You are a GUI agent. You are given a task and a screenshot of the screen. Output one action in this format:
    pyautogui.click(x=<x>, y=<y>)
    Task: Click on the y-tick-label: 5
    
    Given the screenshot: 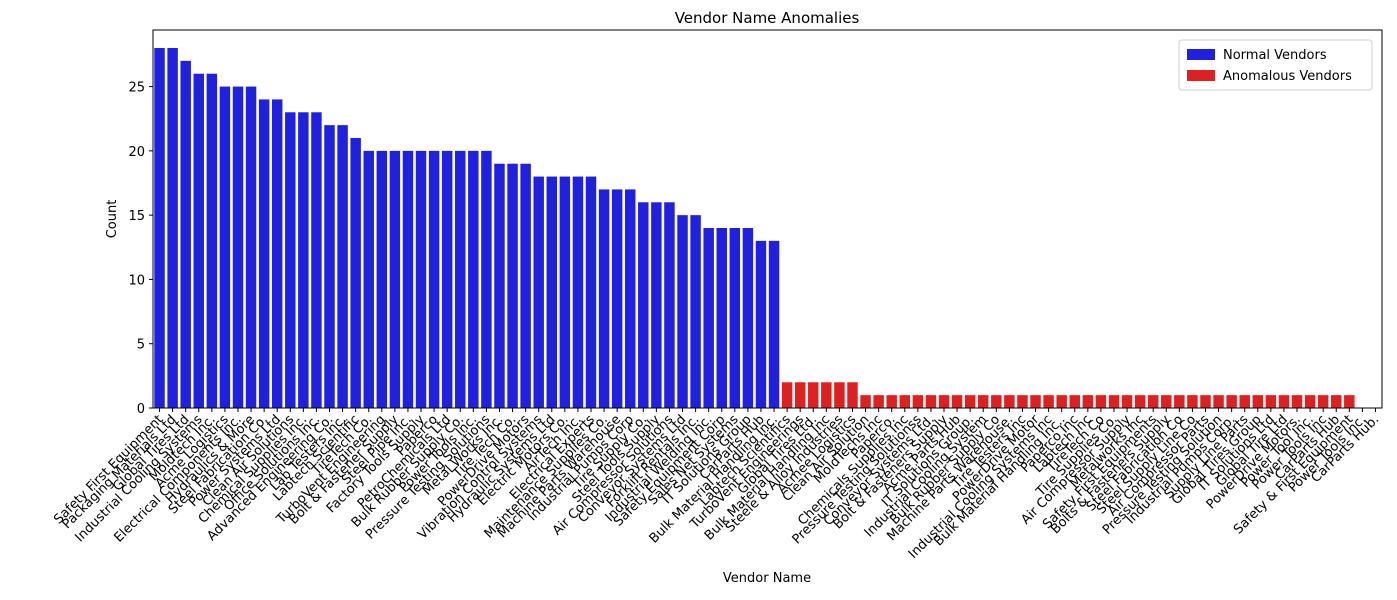 What is the action you would take?
    pyautogui.click(x=141, y=345)
    